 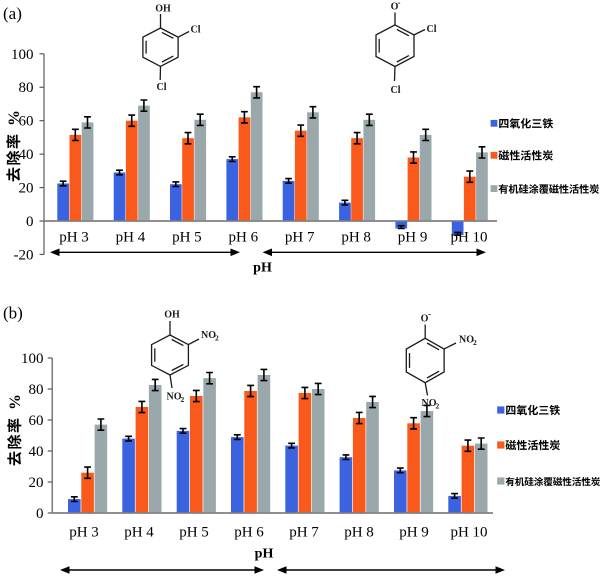 I want to click on svg-text: (a), so click(x=12, y=13).